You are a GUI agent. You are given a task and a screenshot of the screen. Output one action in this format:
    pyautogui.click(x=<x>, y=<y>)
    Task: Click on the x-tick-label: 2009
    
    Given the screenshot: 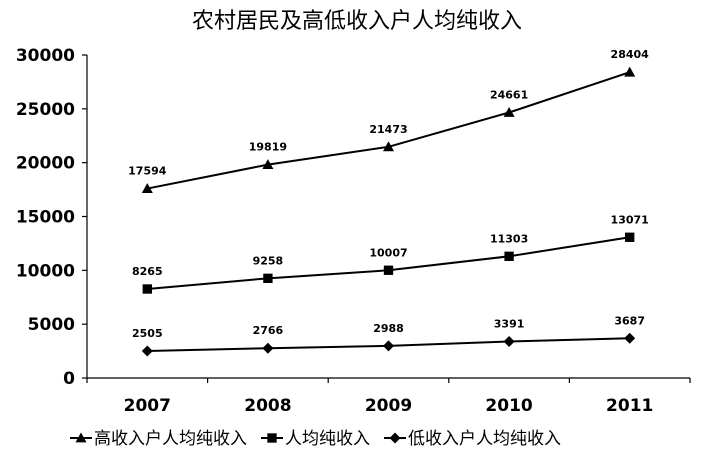 What is the action you would take?
    pyautogui.click(x=388, y=406)
    